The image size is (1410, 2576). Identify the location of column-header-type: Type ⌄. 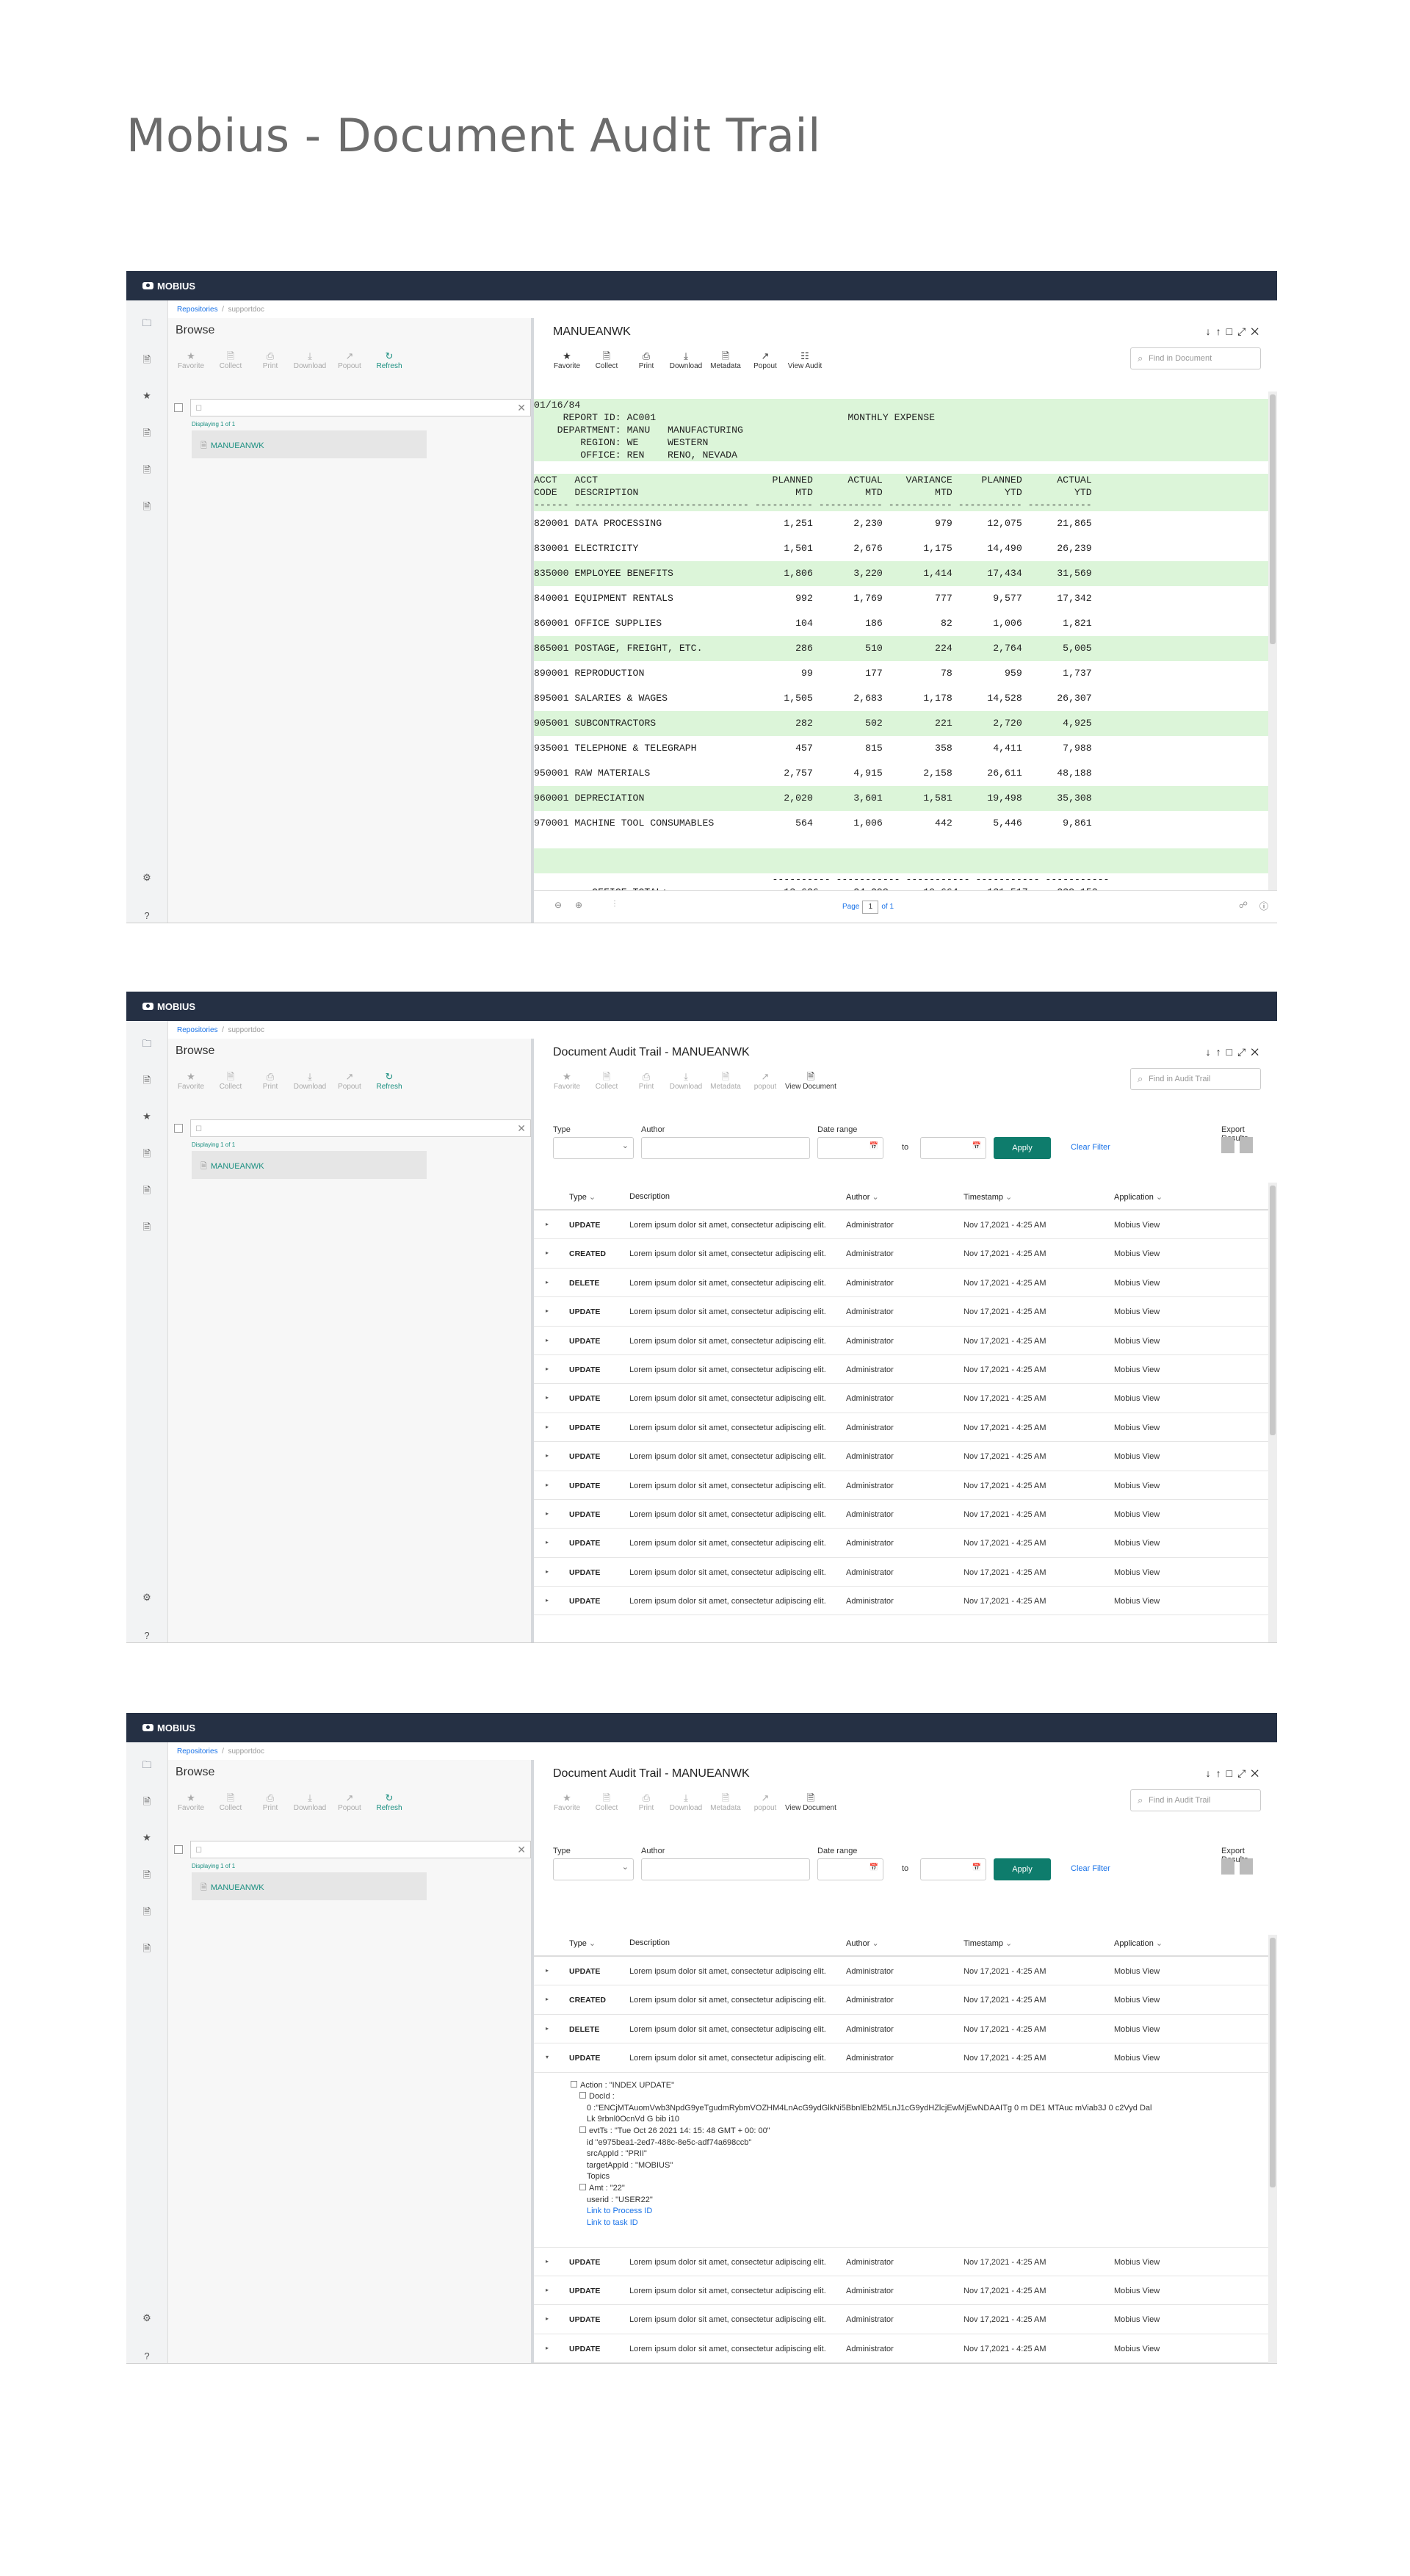
(582, 1943).